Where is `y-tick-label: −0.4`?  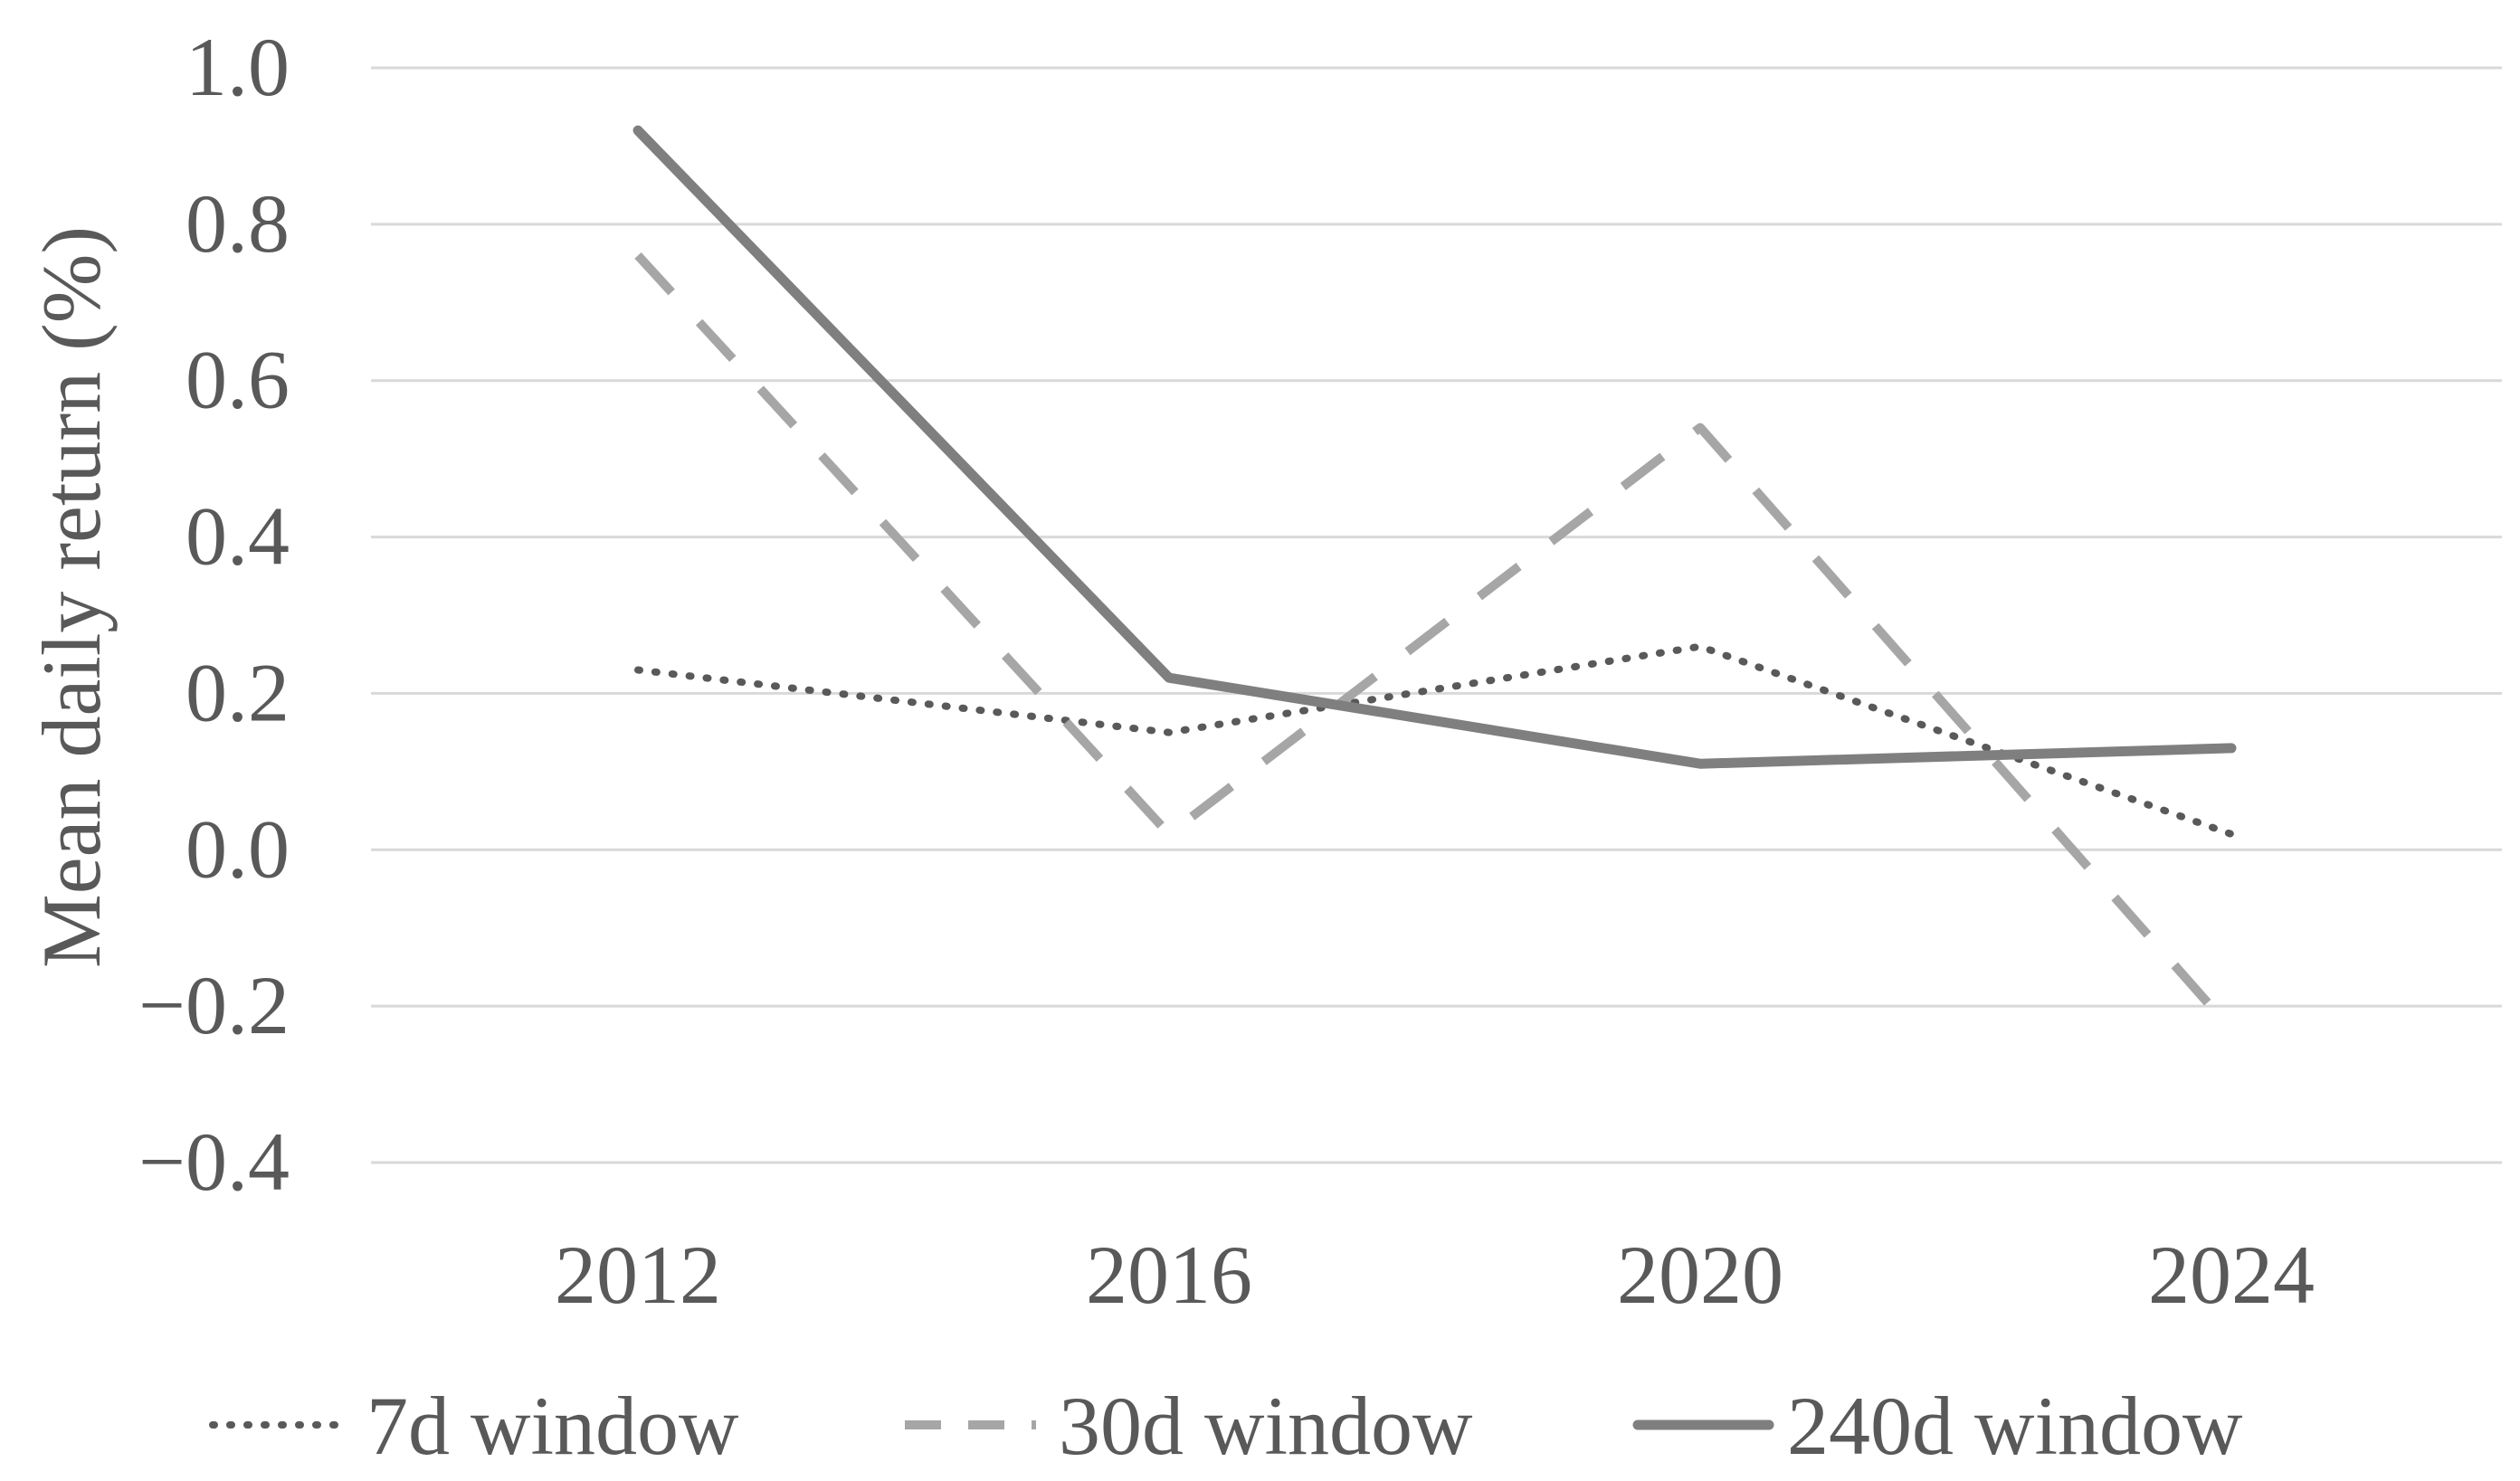
y-tick-label: −0.4 is located at coordinates (214, 1161).